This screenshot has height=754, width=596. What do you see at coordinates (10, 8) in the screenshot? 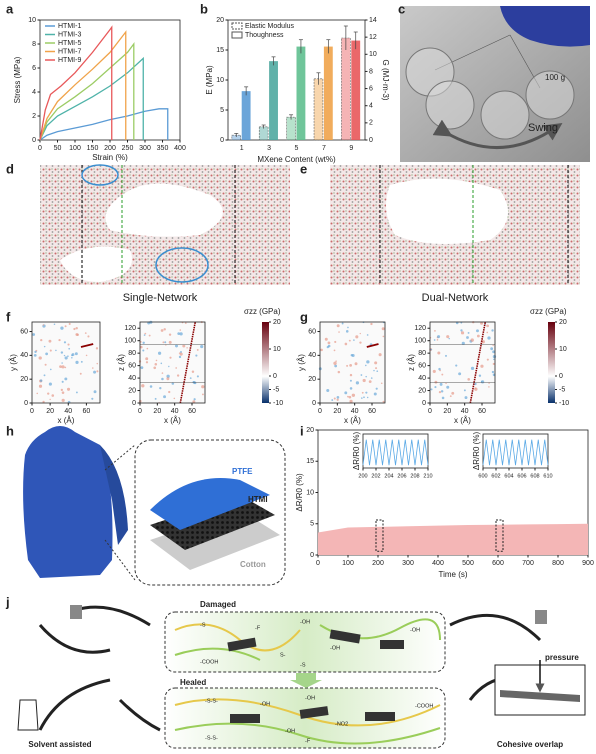
I see `panel-label: a` at bounding box center [10, 8].